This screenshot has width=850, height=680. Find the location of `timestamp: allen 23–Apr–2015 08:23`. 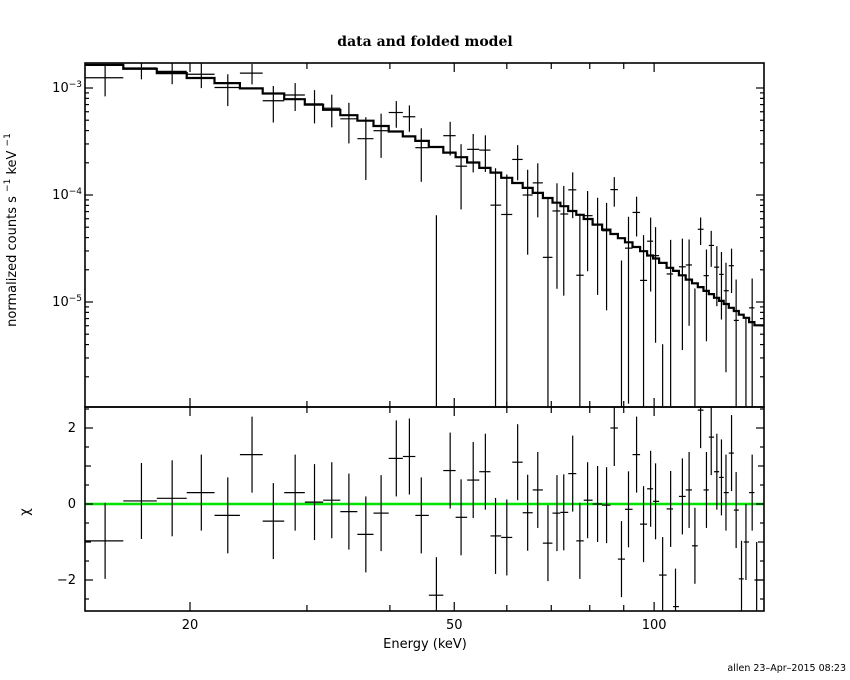

timestamp: allen 23–Apr–2015 08:23 is located at coordinates (786, 668).